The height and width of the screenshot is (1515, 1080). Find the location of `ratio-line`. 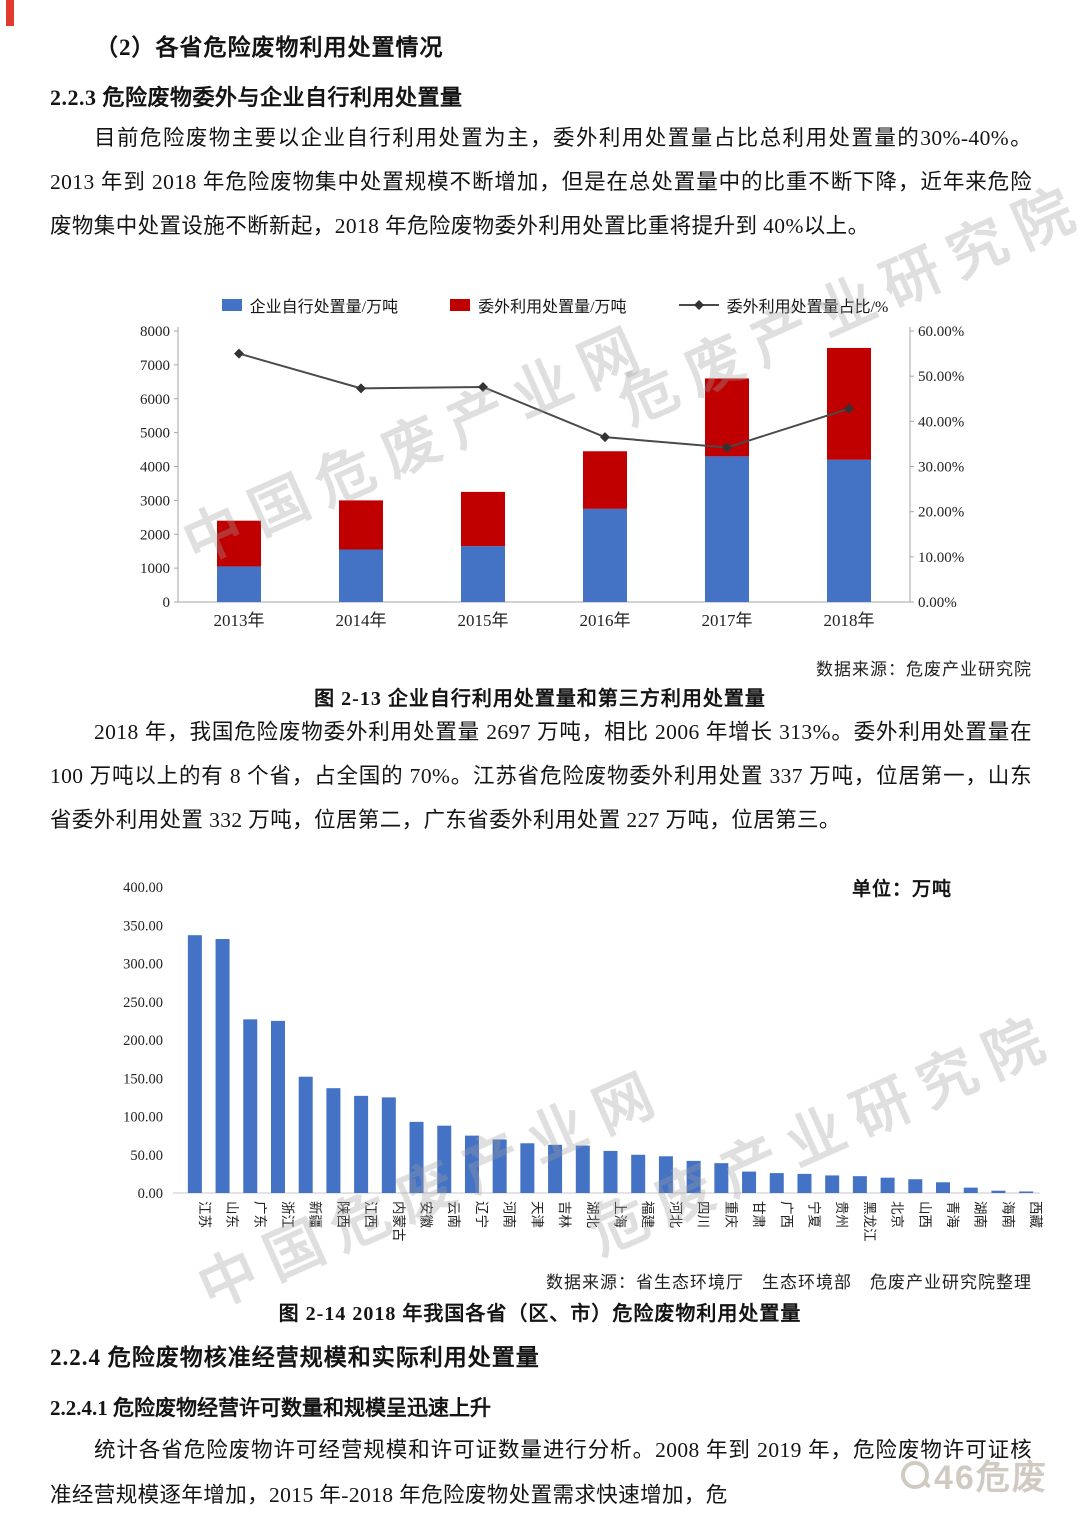

ratio-line is located at coordinates (544, 400).